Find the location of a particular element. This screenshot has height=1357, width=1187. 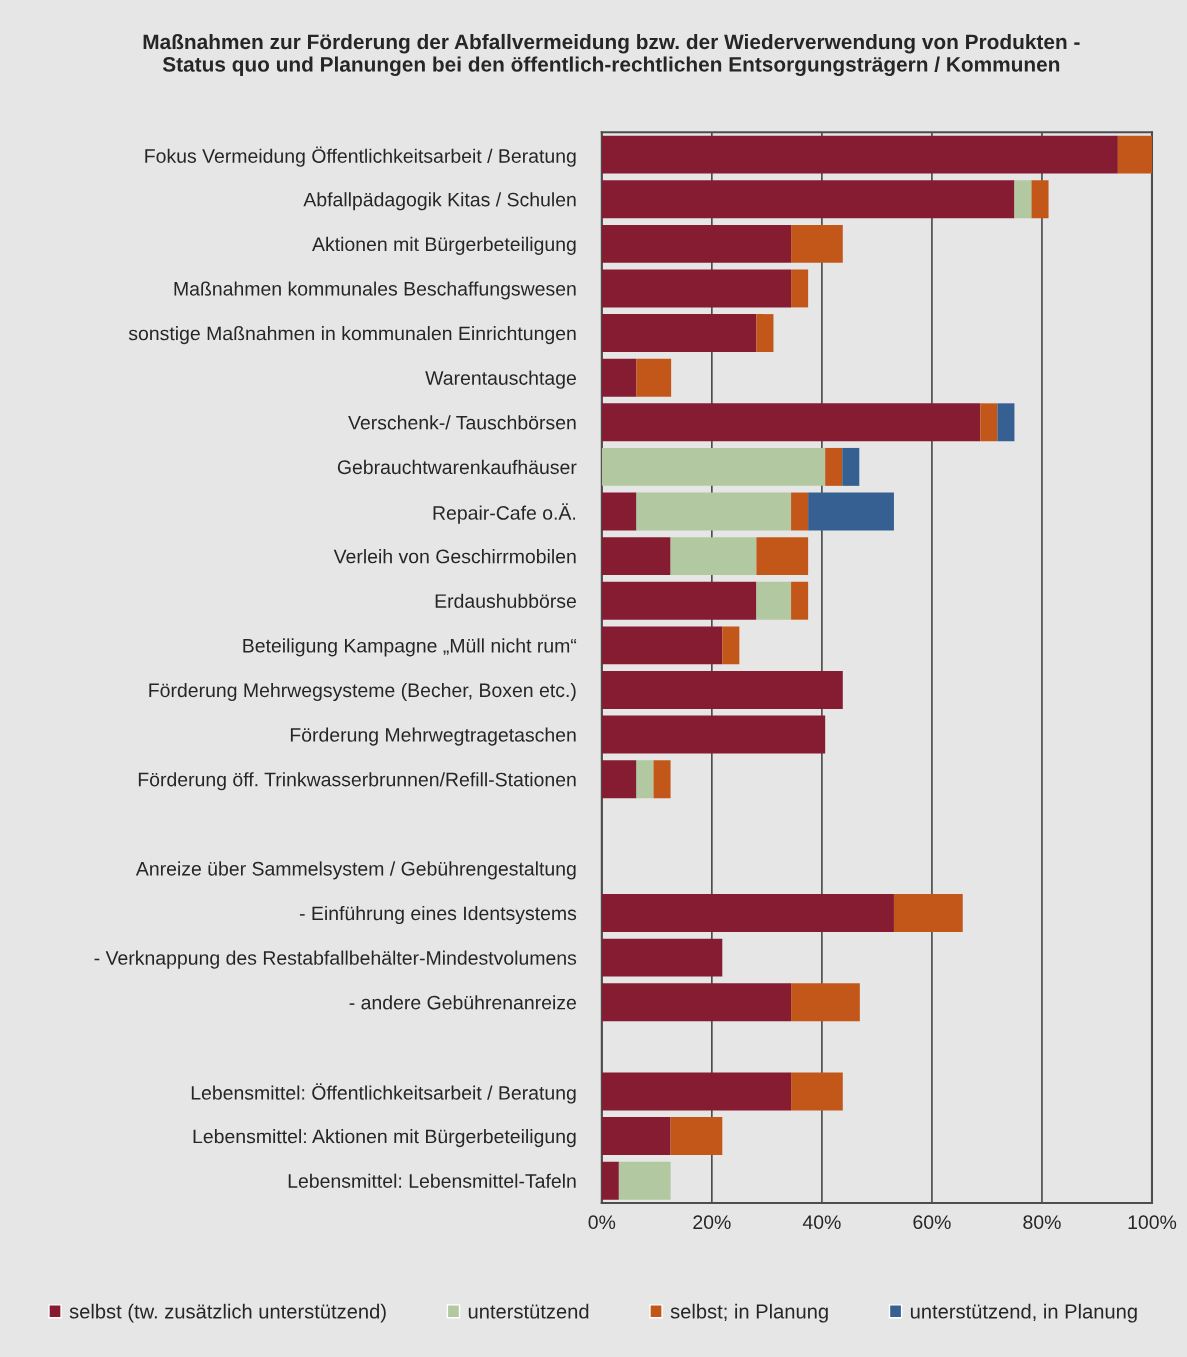

y-tick-label: Aktionen mit Bürgerbeteiligung is located at coordinates (444, 245).